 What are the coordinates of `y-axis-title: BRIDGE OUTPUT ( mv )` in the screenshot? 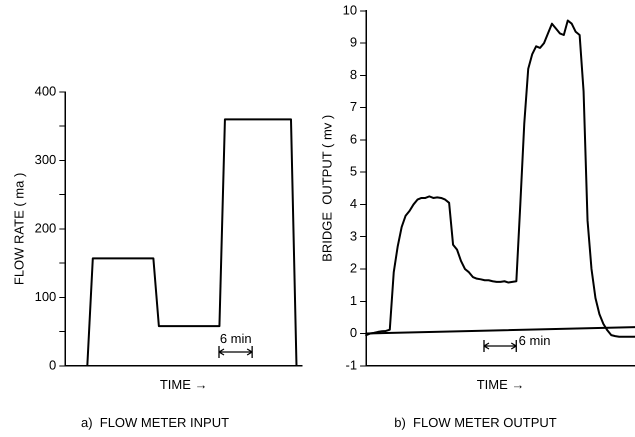 It's located at (326, 188).